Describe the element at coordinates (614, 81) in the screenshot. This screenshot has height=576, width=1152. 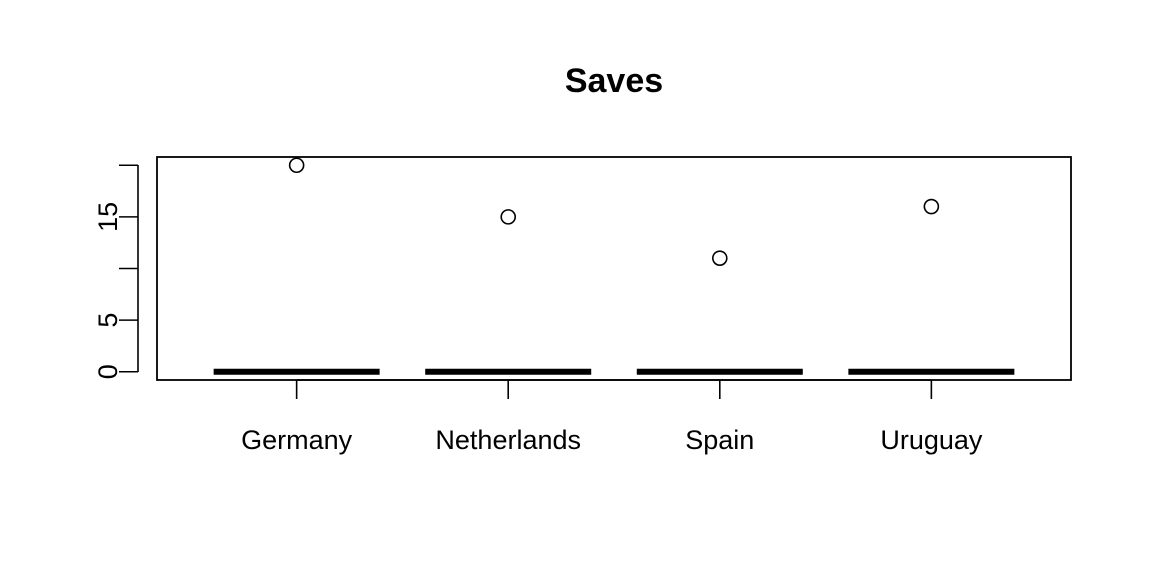
I see `chart-title: Saves` at that location.